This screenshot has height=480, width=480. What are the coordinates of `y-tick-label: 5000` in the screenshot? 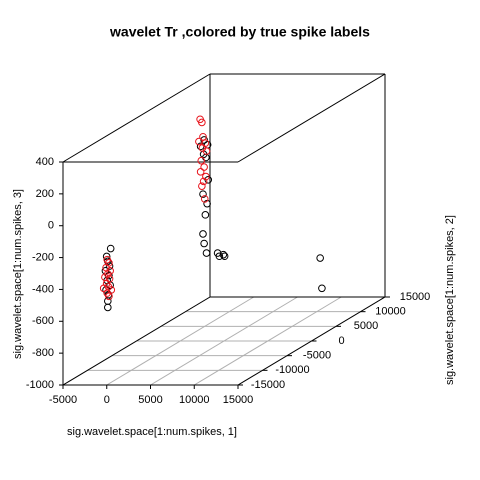 It's located at (366, 326).